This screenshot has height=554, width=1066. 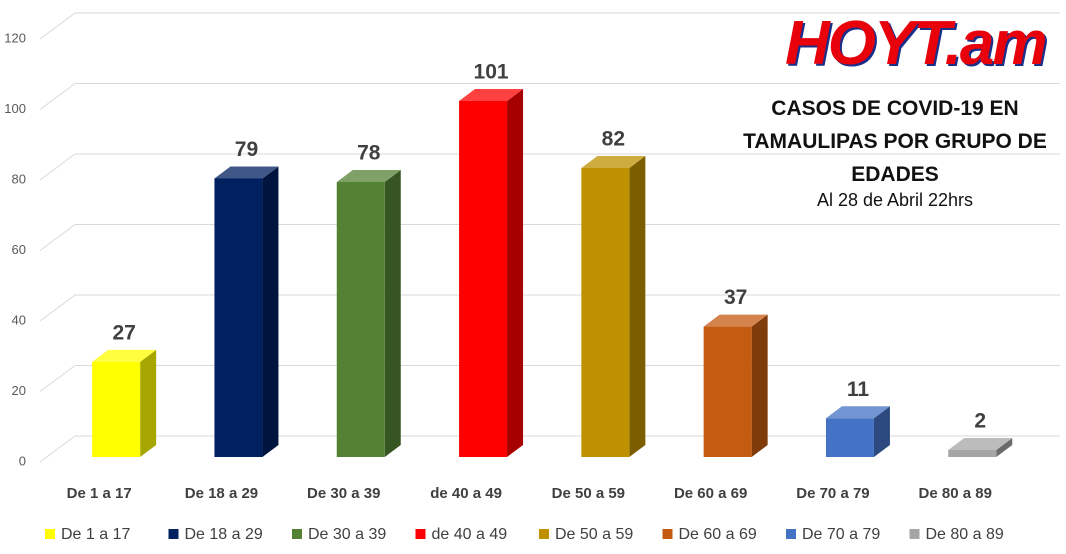 What do you see at coordinates (955, 493) in the screenshot?
I see `x-tick-label: De 80 a 89` at bounding box center [955, 493].